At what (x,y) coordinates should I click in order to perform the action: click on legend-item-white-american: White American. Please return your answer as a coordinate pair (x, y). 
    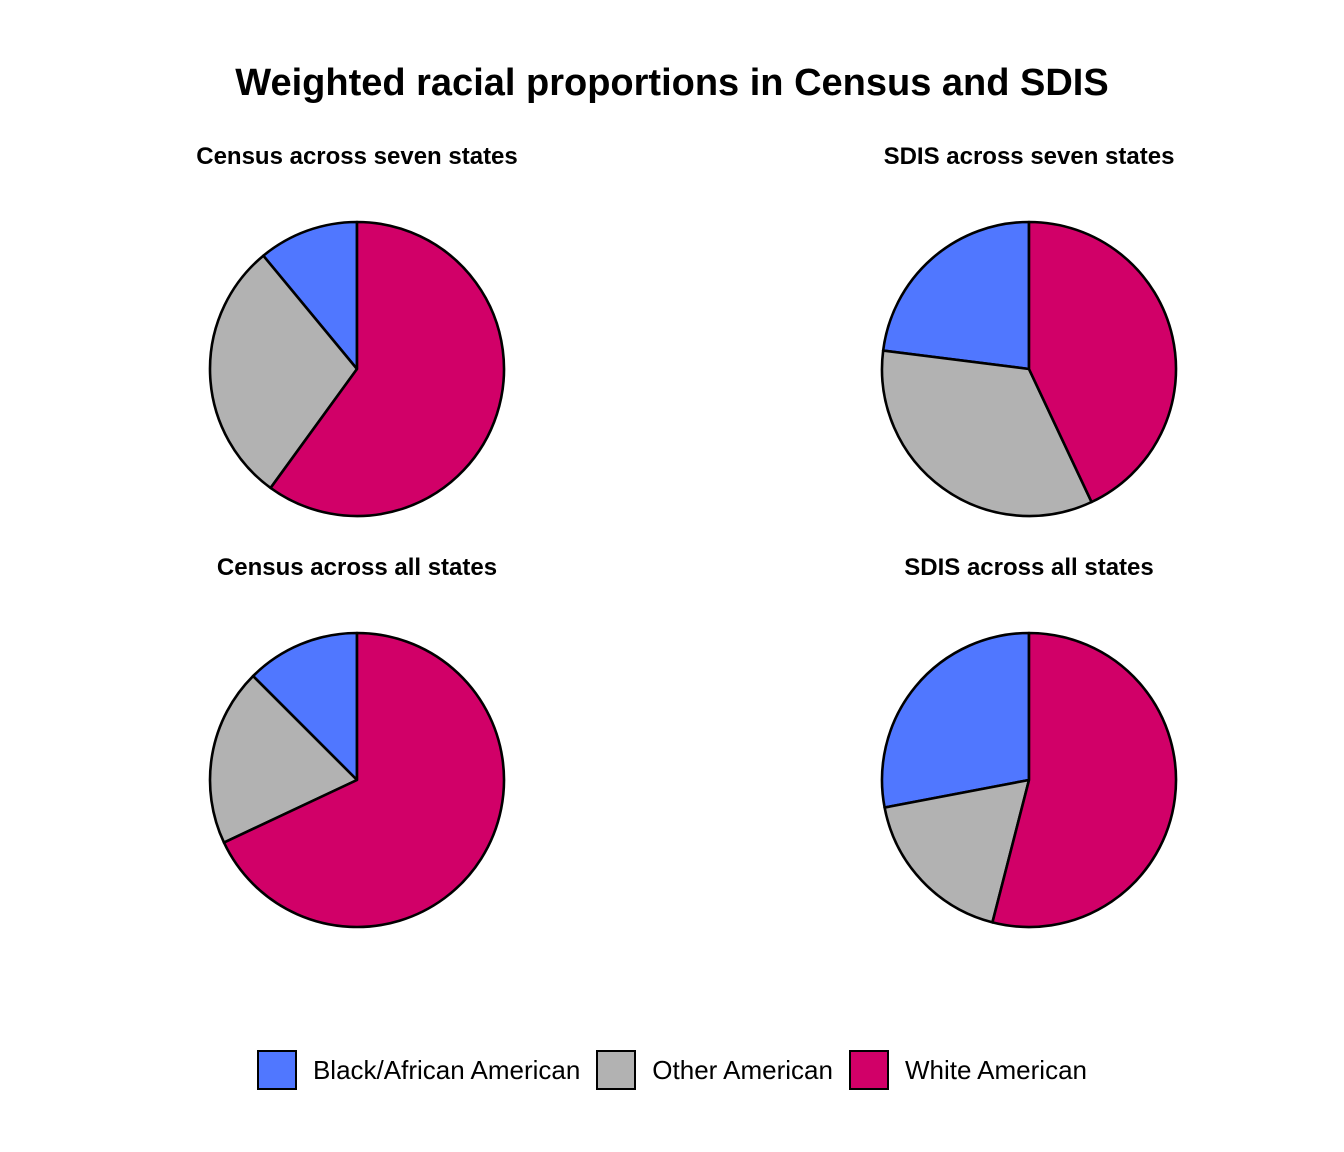
    Looking at the image, I should click on (968, 1070).